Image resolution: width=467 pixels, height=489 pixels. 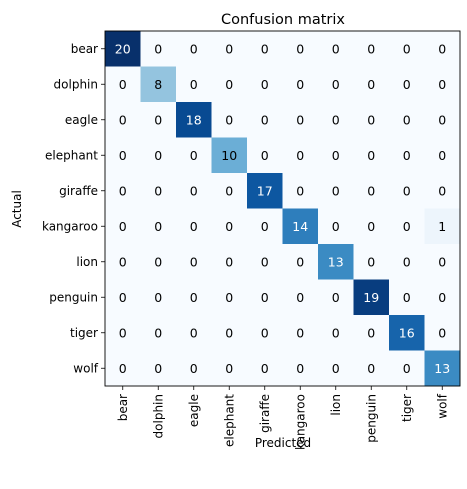 I want to click on y-tick-label: bear, so click(x=84, y=49).